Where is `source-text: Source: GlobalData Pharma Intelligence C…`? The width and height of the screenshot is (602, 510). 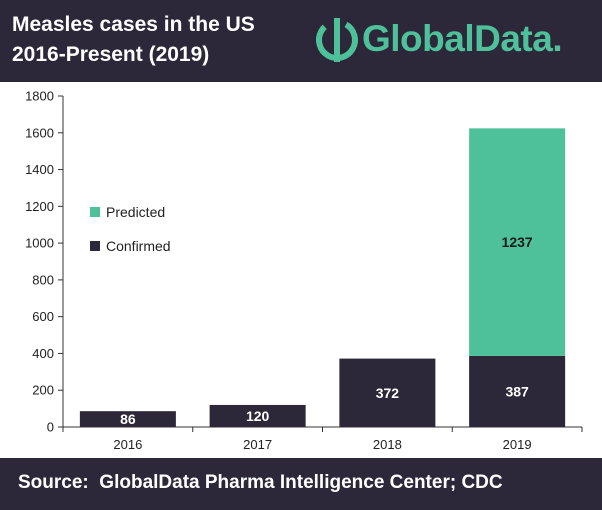
source-text: Source: GlobalData Pharma Intelligence C… is located at coordinates (260, 482).